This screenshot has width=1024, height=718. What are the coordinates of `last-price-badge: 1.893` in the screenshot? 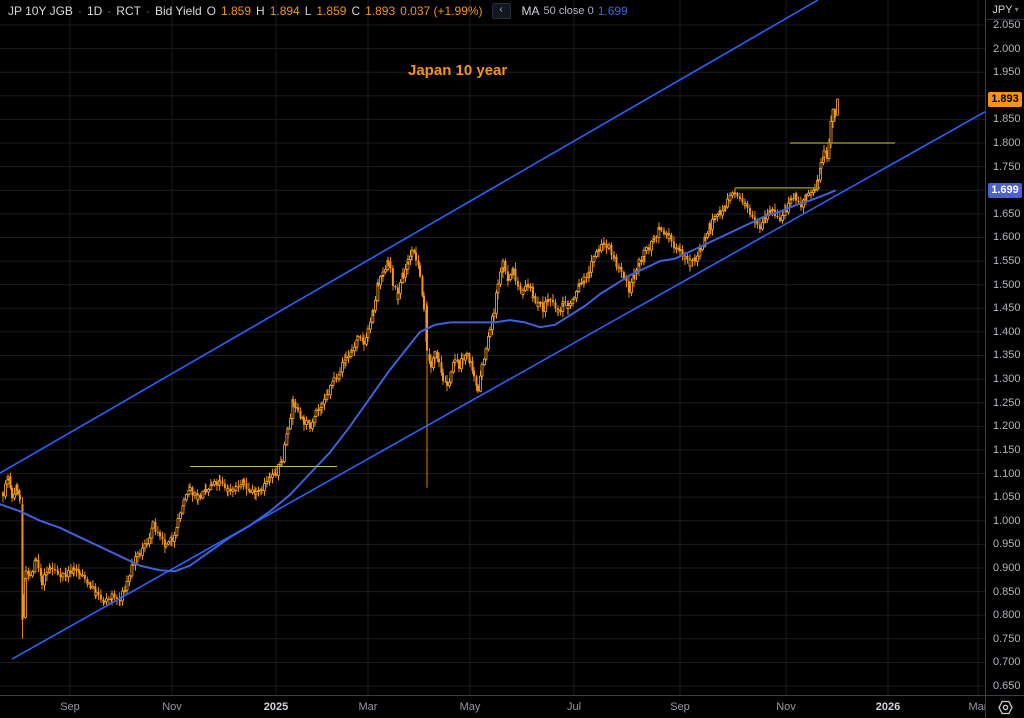 It's located at (1005, 99).